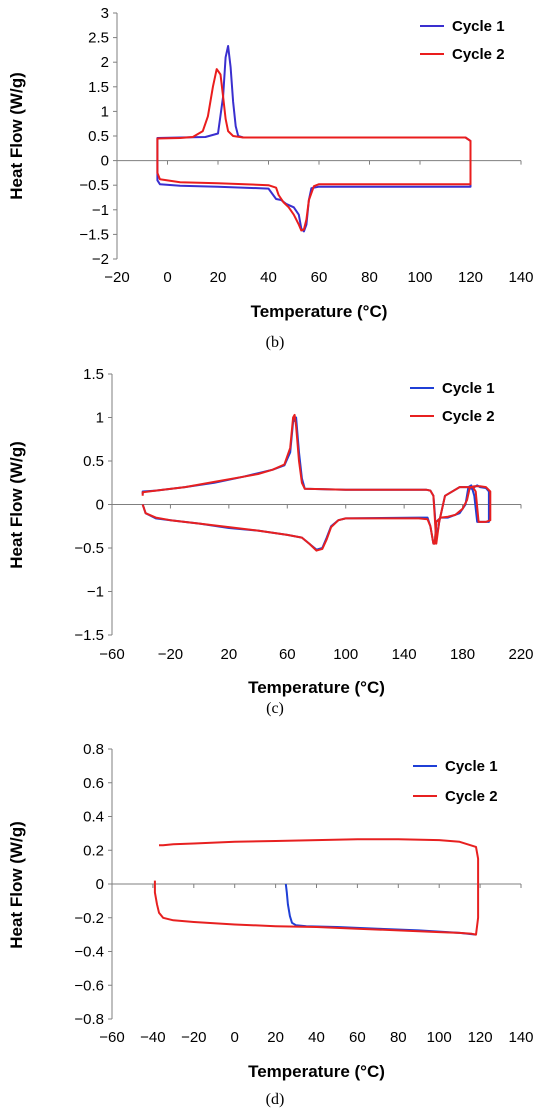 The height and width of the screenshot is (1118, 550). Describe the element at coordinates (89, 1019) in the screenshot. I see `chart-d-y-tick-label: −0.8` at that location.